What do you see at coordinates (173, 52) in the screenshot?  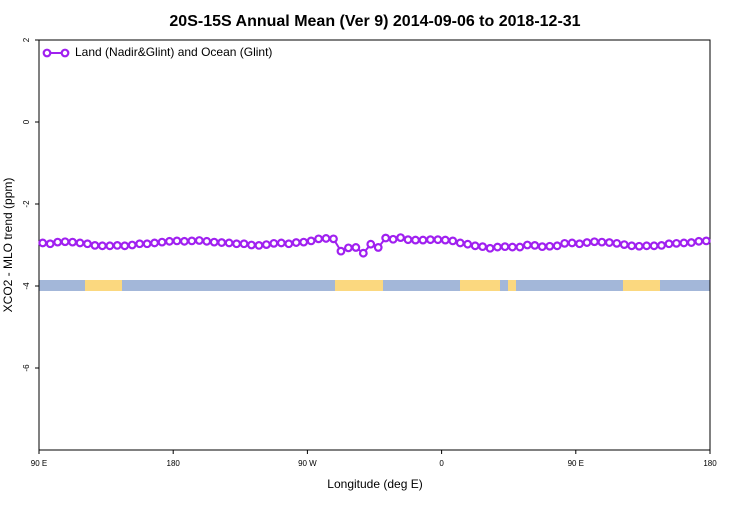 I see `legend-label: Land (Nadir&Glint) and Ocean (Glint)` at bounding box center [173, 52].